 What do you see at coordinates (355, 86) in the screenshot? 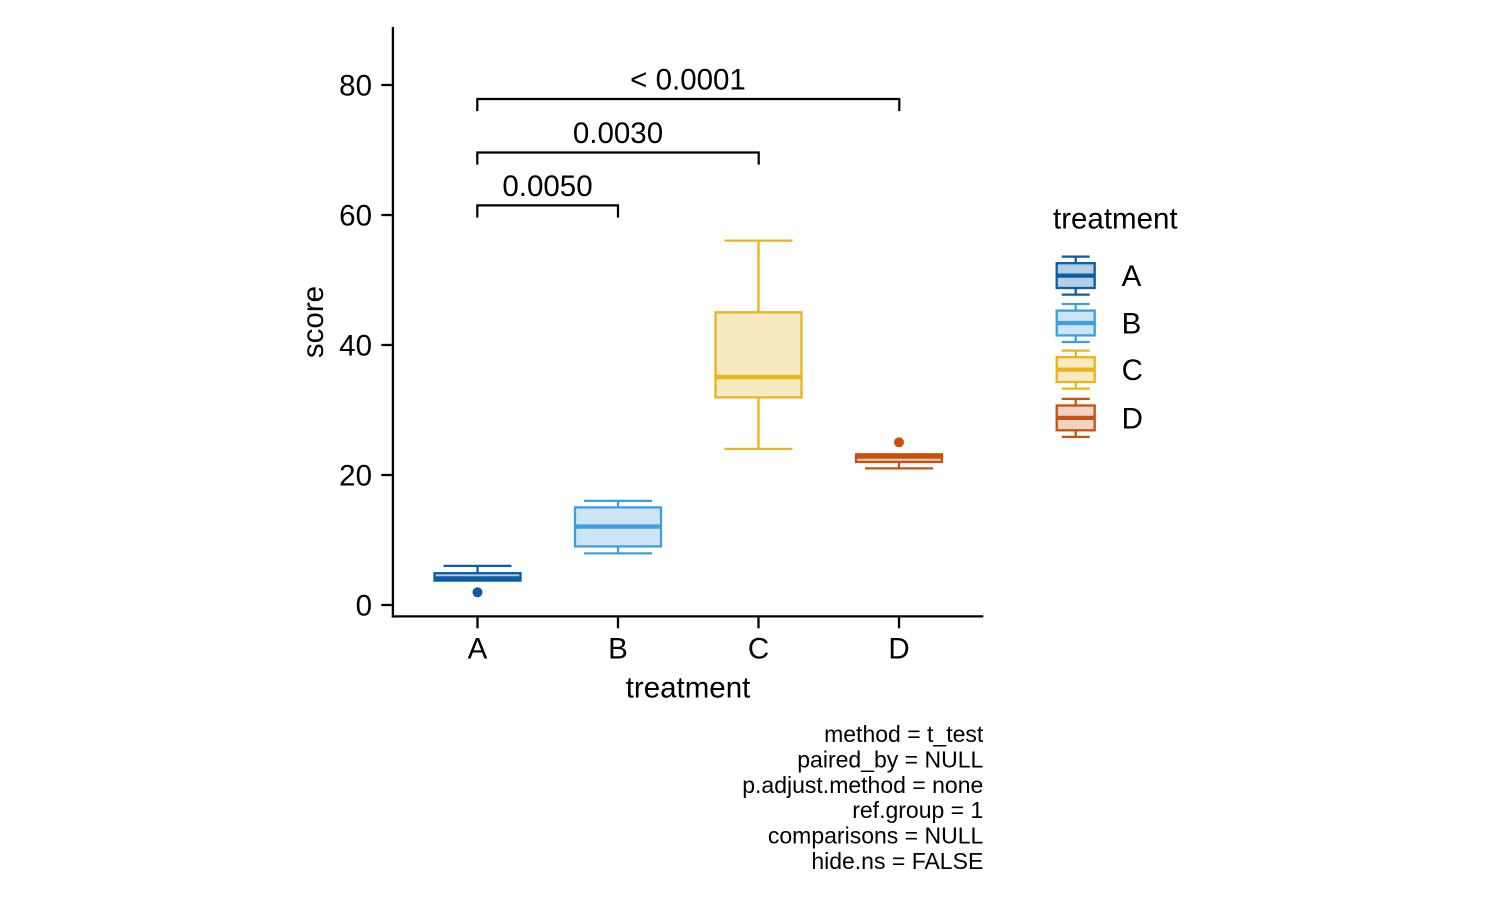
I see `svg-text: 80` at bounding box center [355, 86].